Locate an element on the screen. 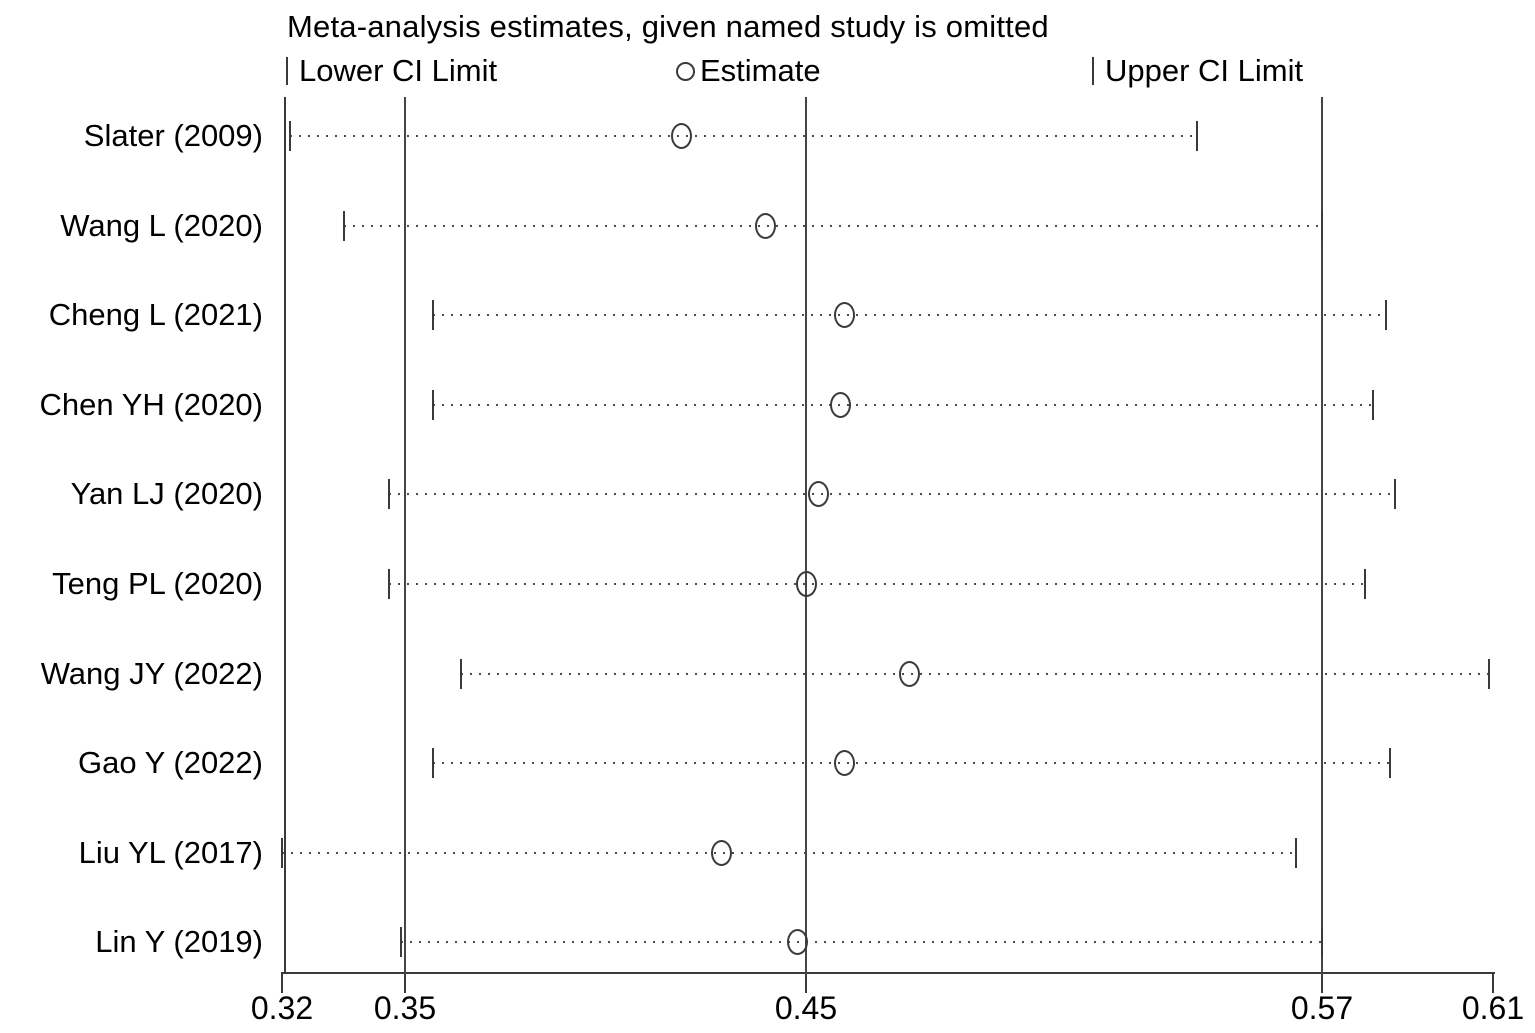  legend-item-lower-ci: Lower CI Limit is located at coordinates (391, 71).